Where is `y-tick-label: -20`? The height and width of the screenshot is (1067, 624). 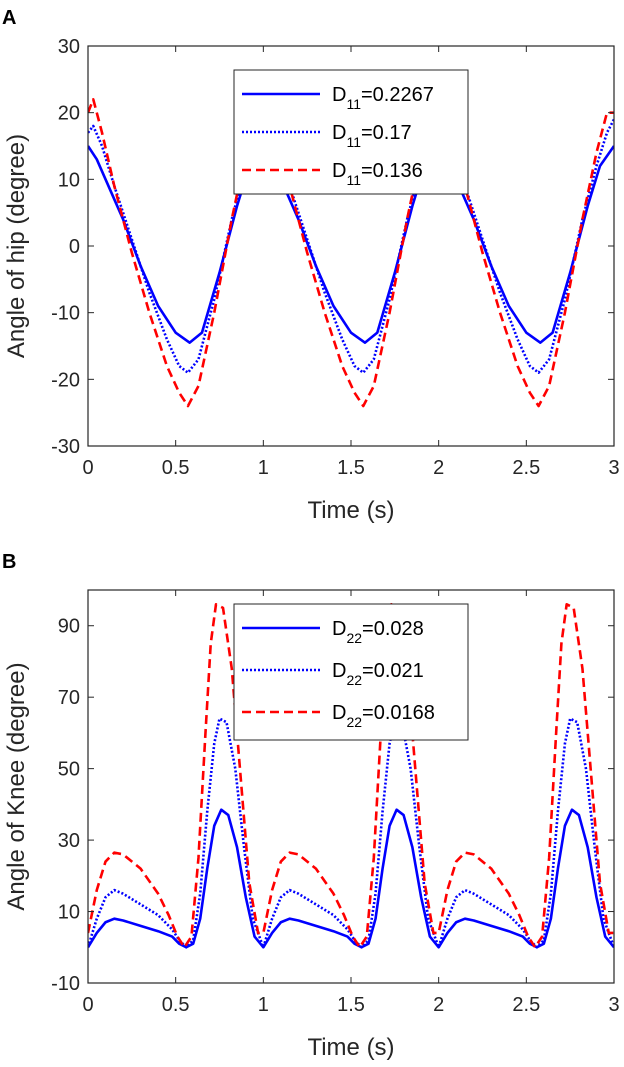
y-tick-label: -20 is located at coordinates (65, 380).